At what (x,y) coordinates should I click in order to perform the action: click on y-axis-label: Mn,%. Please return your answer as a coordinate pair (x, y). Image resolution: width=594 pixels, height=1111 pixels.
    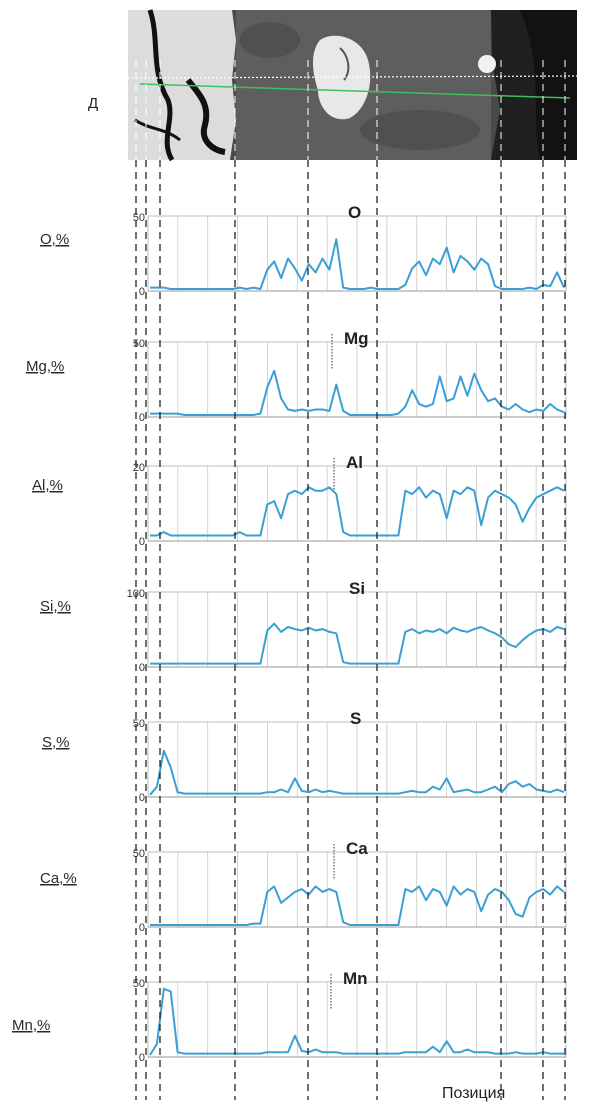
    Looking at the image, I should click on (31, 1025).